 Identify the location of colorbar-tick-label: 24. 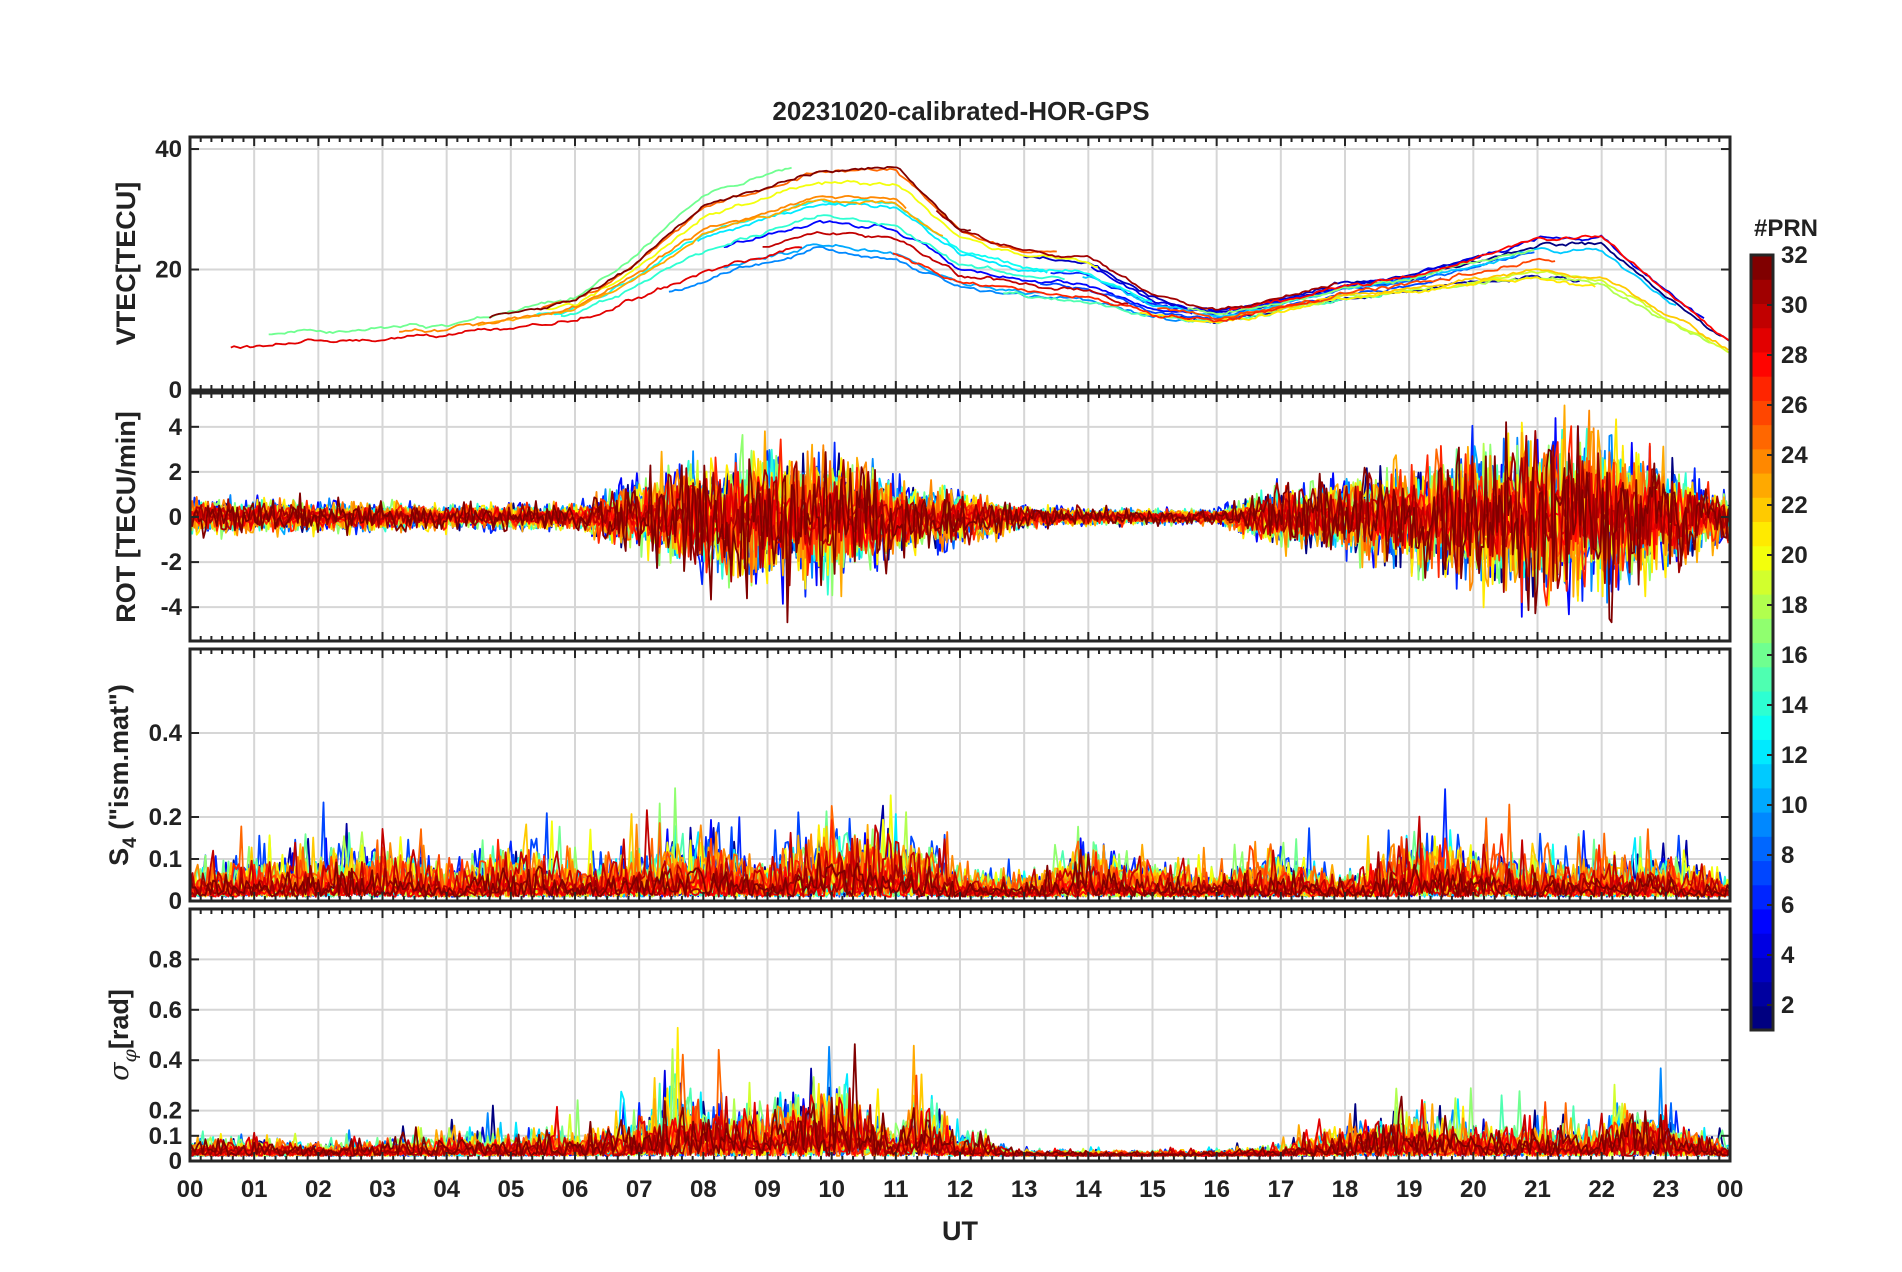
(1794, 455).